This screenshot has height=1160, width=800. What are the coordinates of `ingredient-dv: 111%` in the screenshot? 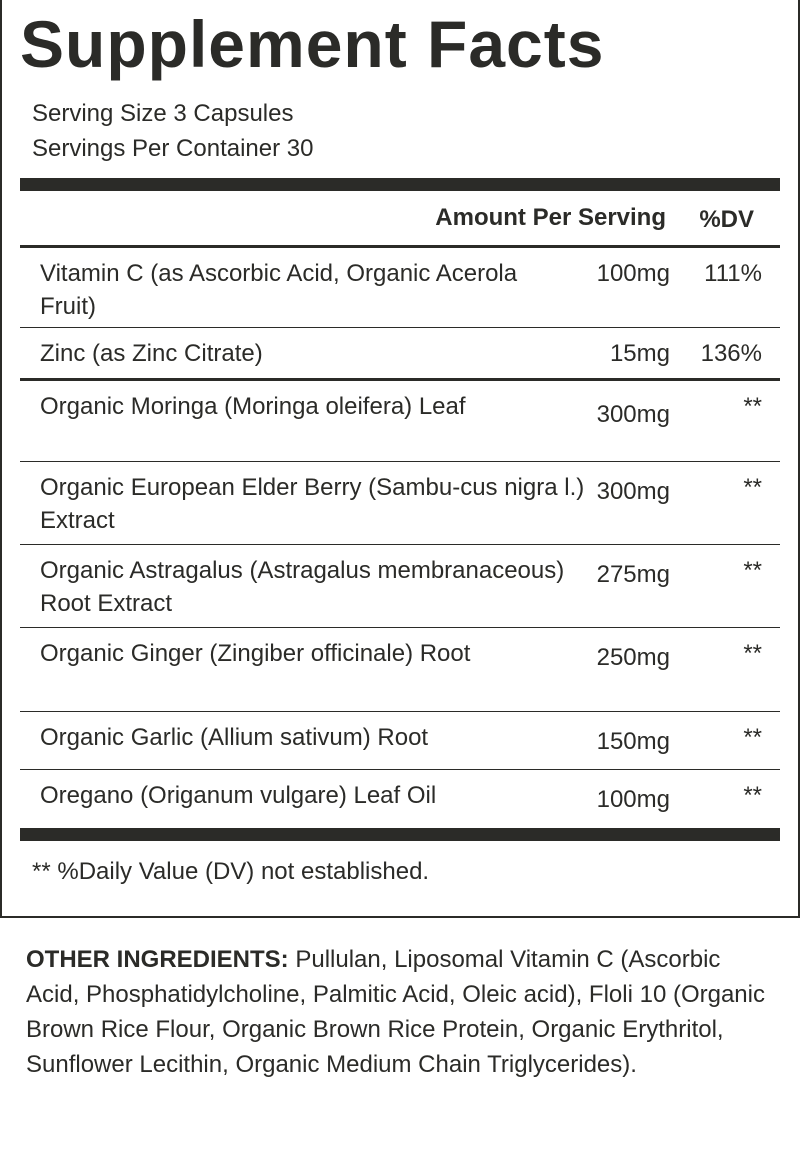 It's located at (733, 273).